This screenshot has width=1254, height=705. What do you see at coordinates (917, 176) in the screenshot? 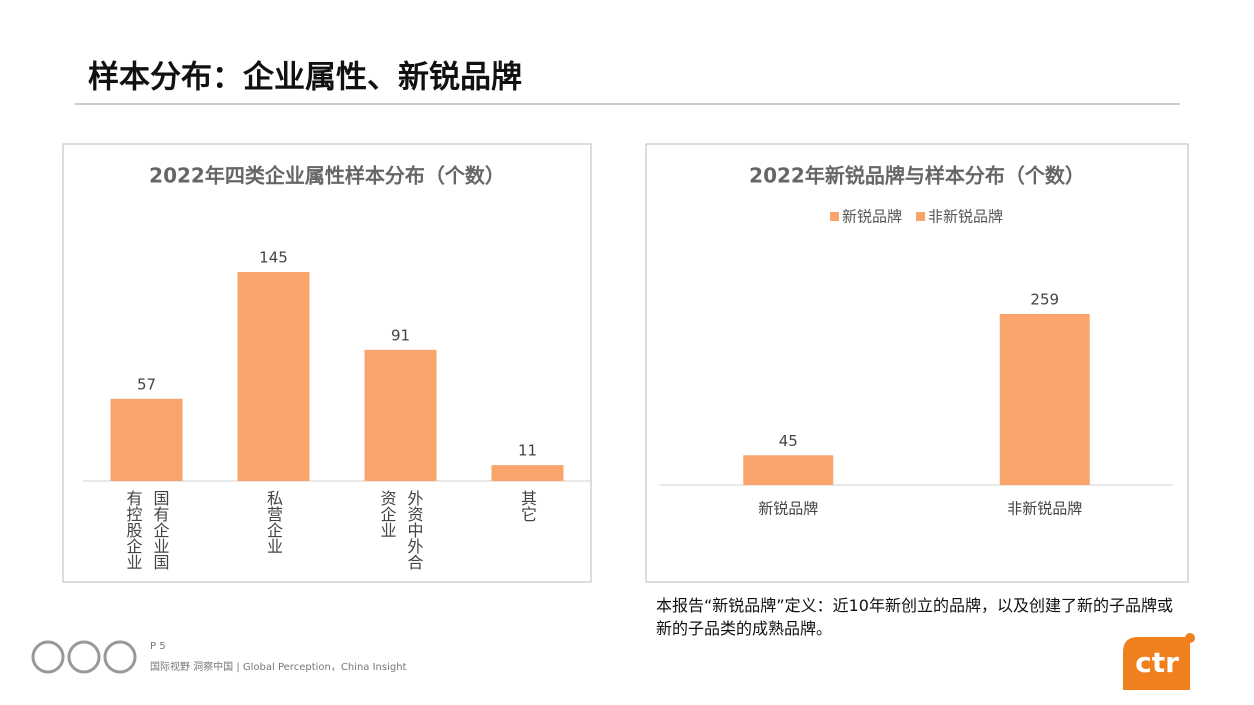
I see `chart-title: 2022年新锐品牌与样本分布（个数）` at bounding box center [917, 176].